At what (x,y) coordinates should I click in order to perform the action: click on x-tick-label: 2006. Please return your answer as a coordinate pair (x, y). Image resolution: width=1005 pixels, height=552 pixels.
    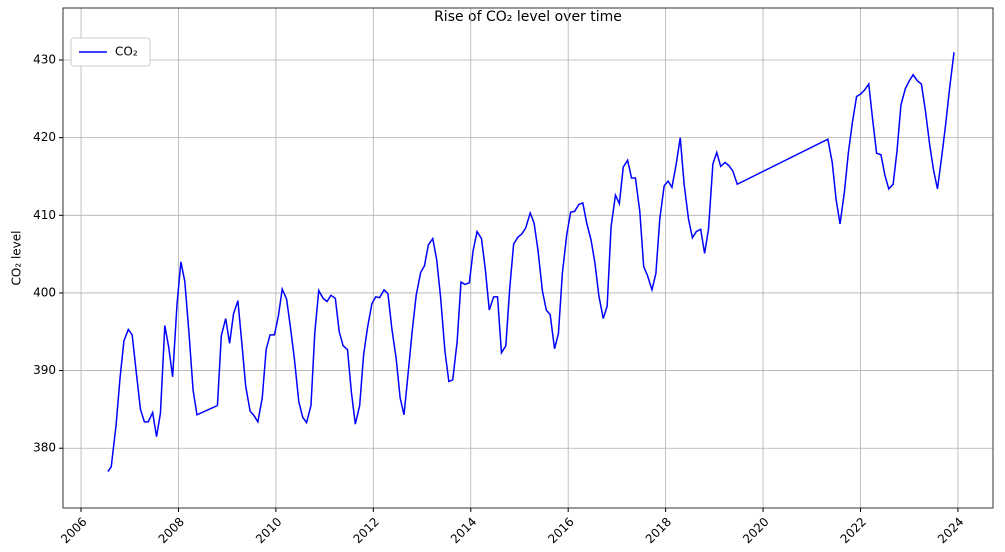
    Looking at the image, I should click on (73, 530).